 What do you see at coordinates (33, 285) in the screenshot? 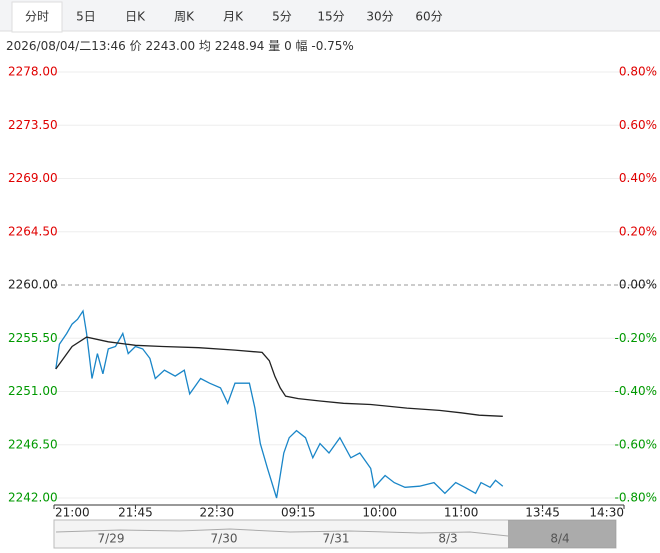
I see `y-tick-label: 2260.00` at bounding box center [33, 285].